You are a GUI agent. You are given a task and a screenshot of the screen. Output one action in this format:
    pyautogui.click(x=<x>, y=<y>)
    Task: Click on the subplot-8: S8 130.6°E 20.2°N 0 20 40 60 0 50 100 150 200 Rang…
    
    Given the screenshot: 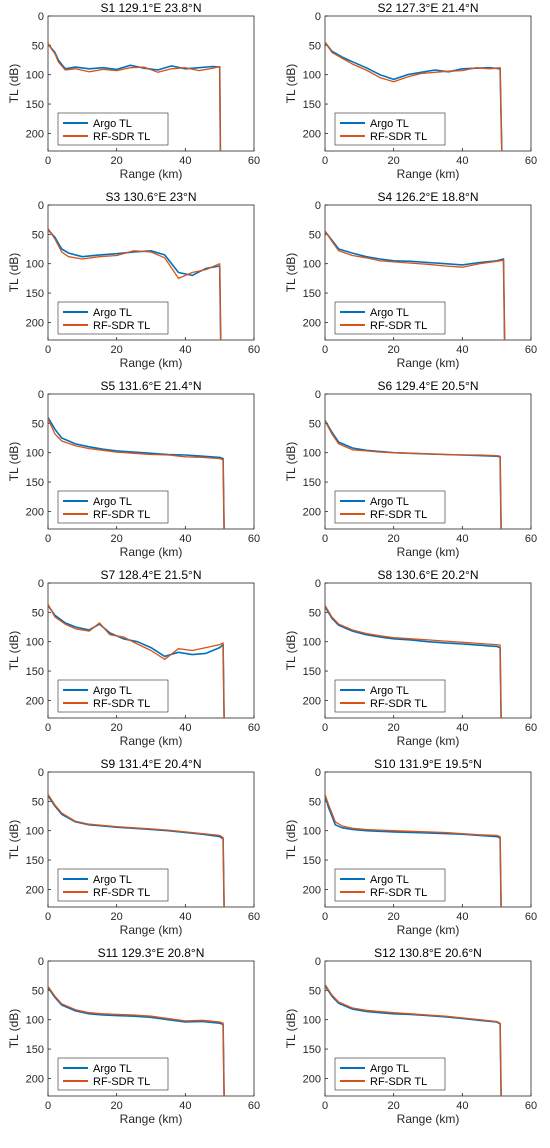 What is the action you would take?
    pyautogui.click(x=410, y=658)
    